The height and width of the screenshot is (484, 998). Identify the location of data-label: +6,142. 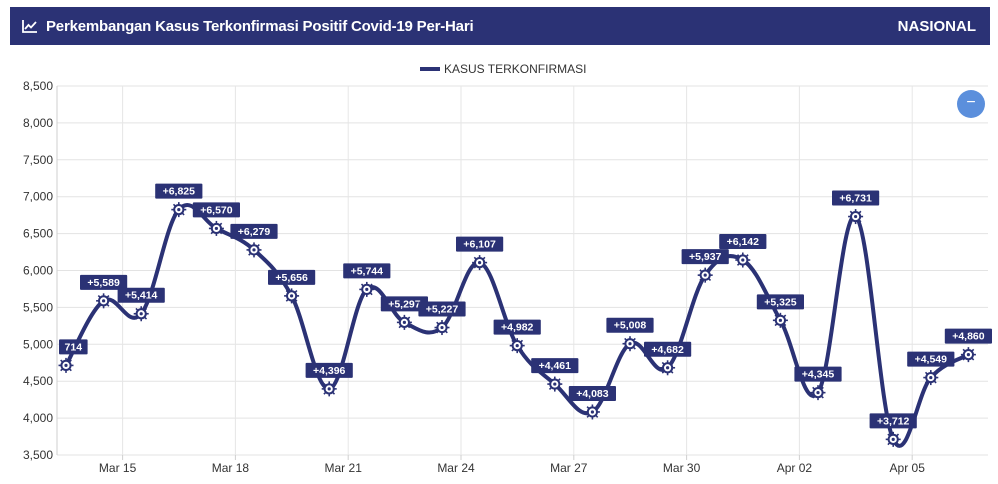
(743, 242).